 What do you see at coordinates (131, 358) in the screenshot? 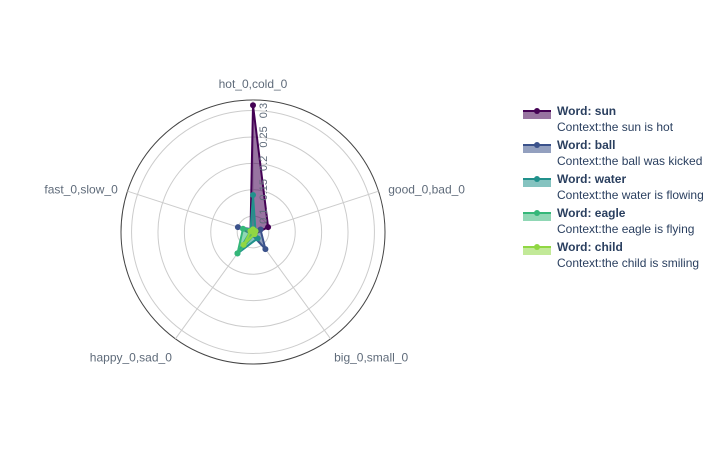
I see `axis-label: happy_0,sad_0` at bounding box center [131, 358].